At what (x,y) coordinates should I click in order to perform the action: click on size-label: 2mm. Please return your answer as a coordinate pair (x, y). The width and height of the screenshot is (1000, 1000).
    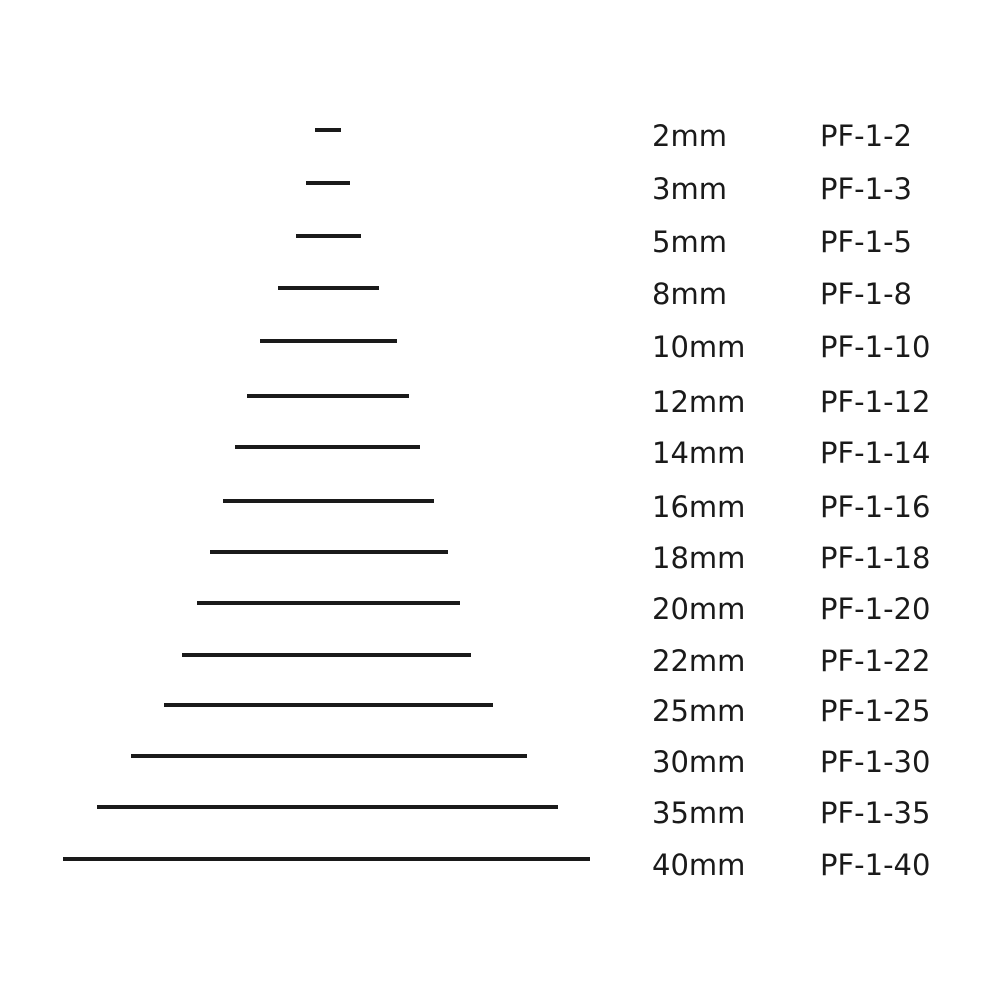
    Looking at the image, I should click on (689, 136).